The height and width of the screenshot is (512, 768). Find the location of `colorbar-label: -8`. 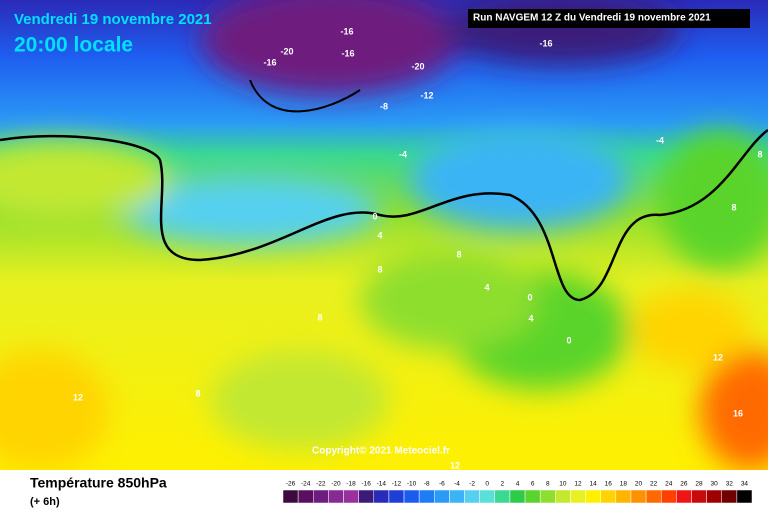

colorbar-label: -8 is located at coordinates (427, 484).